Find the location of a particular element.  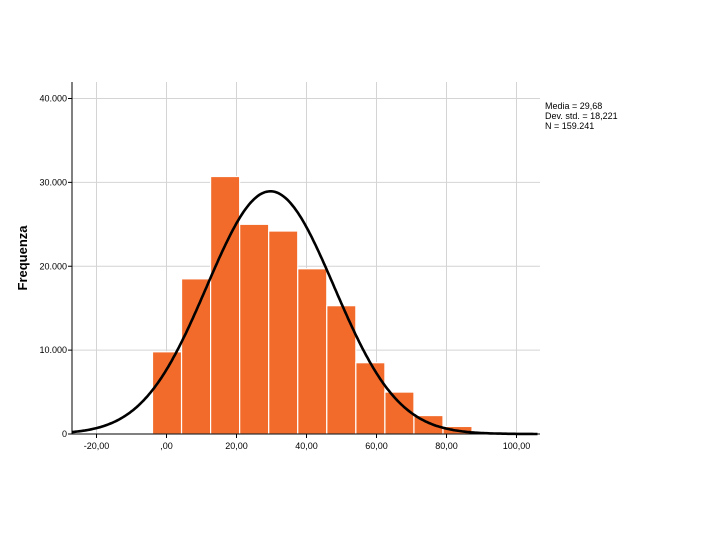

y-axis-label: Frequenza is located at coordinates (22, 258).